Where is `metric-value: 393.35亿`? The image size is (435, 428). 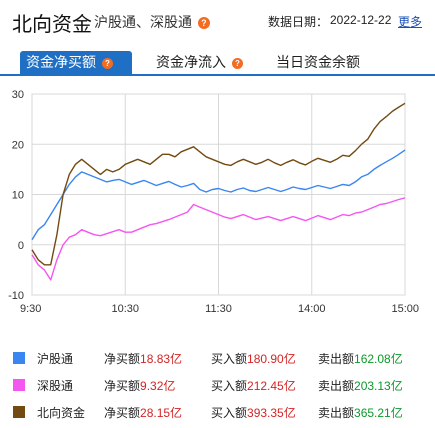 metric-value: 393.35亿 is located at coordinates (271, 413).